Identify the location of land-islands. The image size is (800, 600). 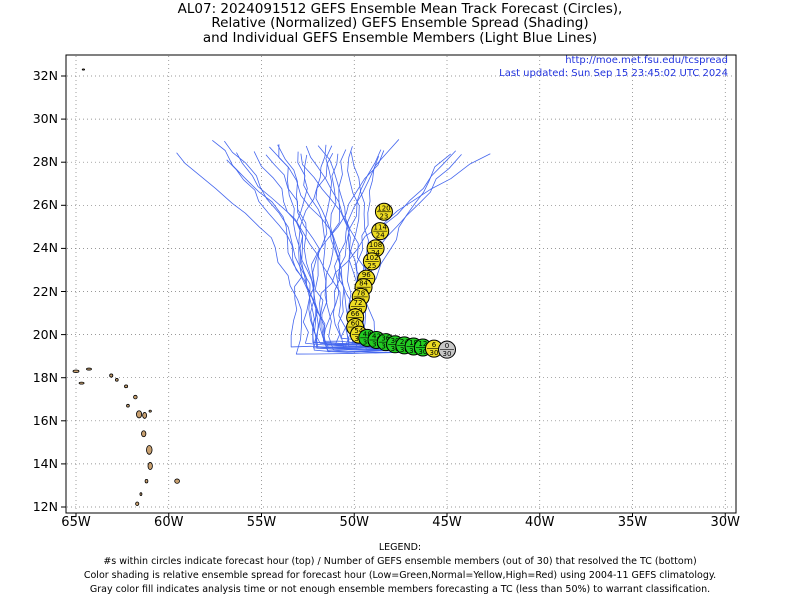
(126, 287).